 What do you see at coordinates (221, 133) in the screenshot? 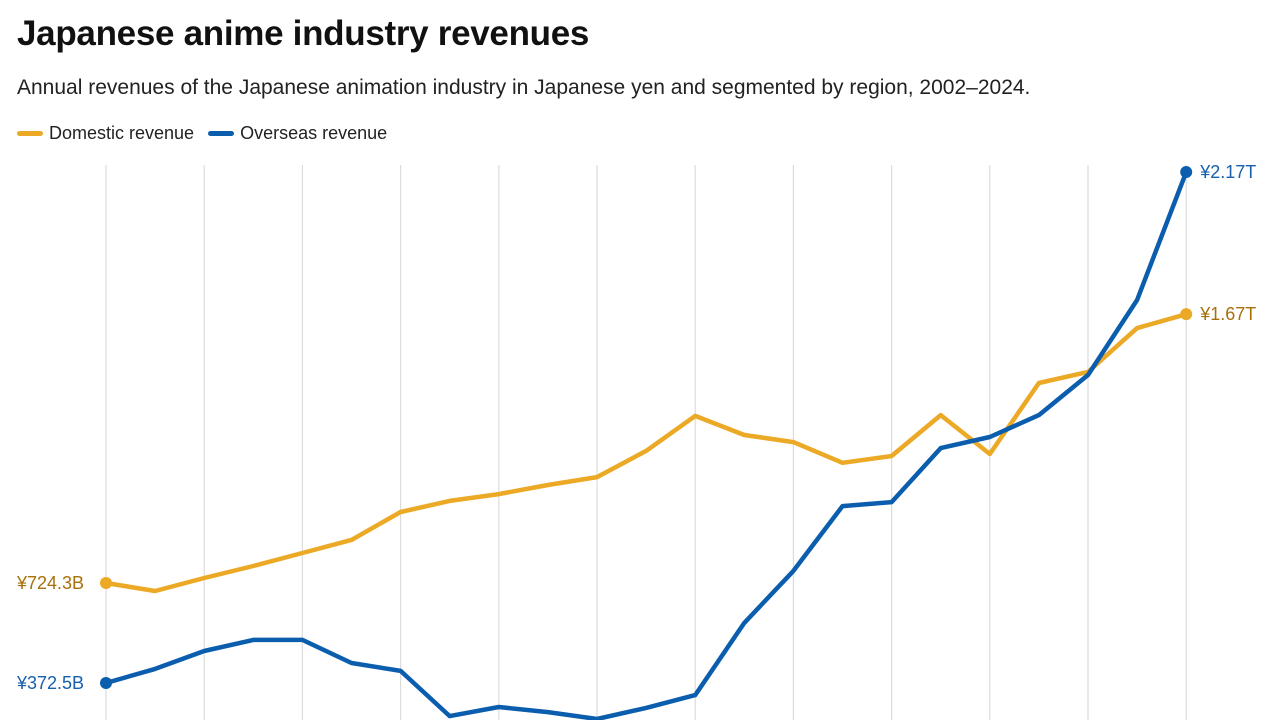
I see `legend-swatch-overseas` at bounding box center [221, 133].